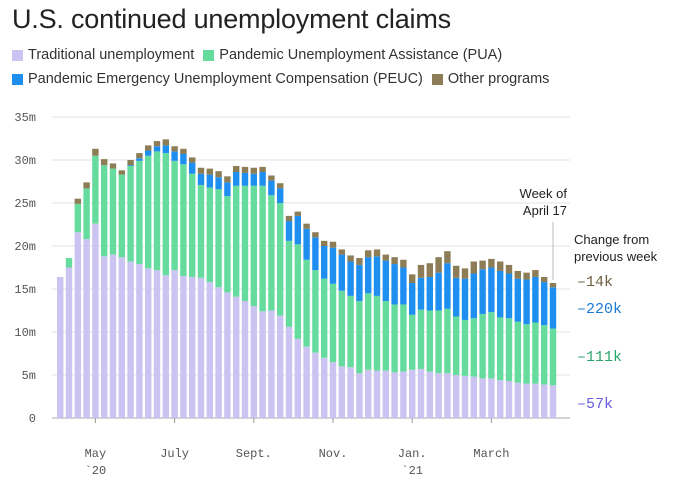  Describe the element at coordinates (25, 290) in the screenshot. I see `y-tick-label: 15m` at that location.